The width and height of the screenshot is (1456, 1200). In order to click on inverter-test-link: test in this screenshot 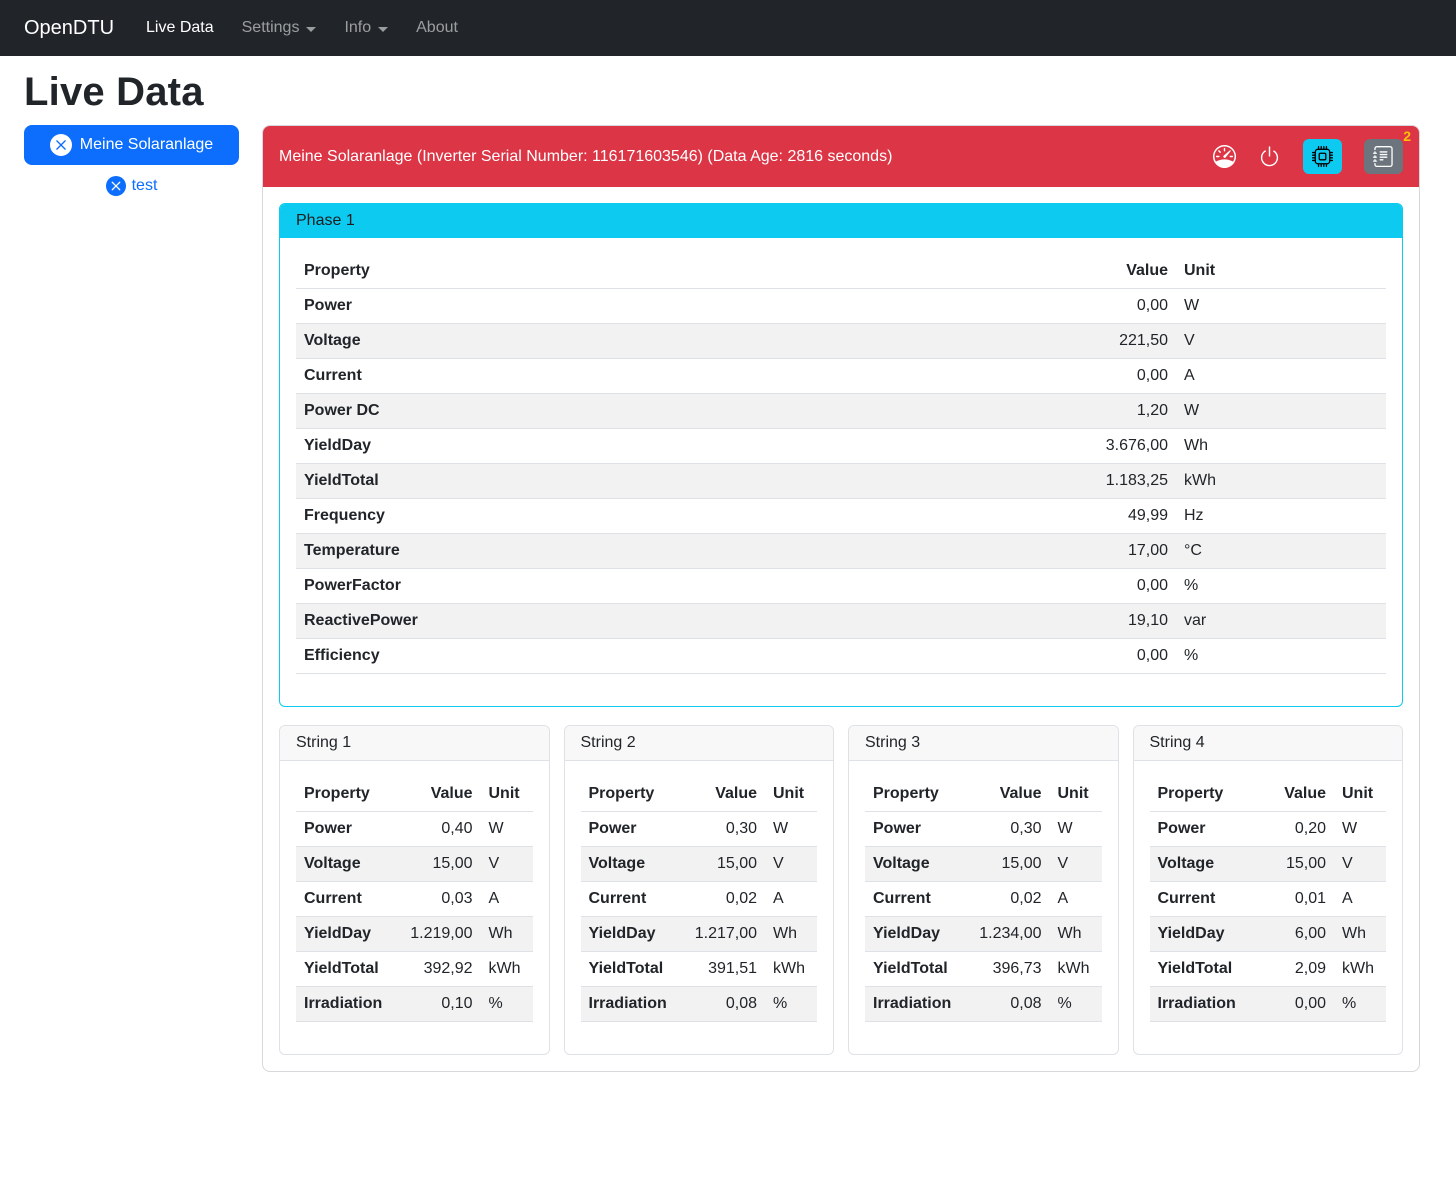, I will do `click(131, 186)`.